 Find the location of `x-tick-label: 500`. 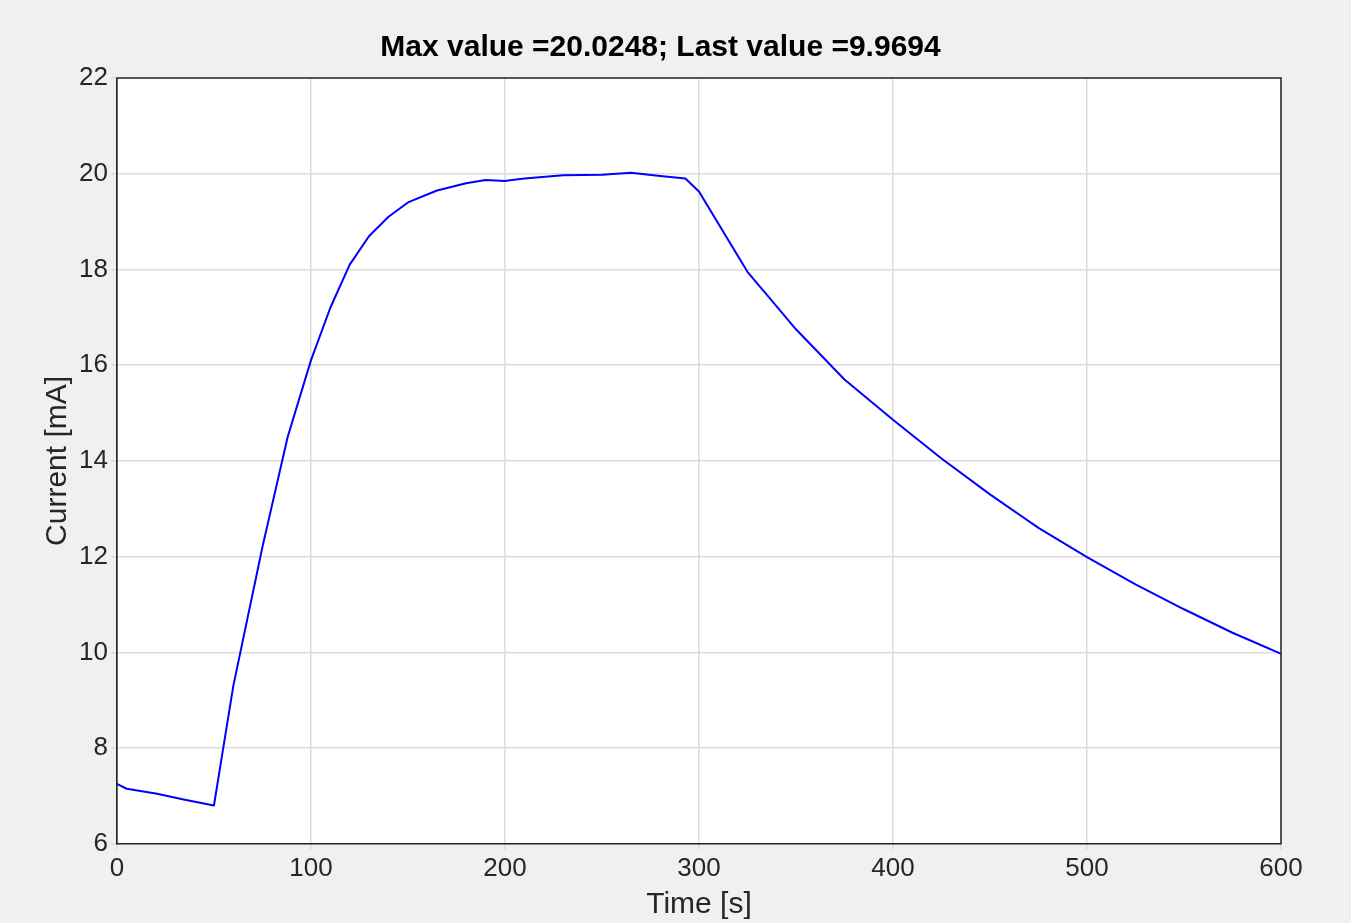

x-tick-label: 500 is located at coordinates (1087, 866).